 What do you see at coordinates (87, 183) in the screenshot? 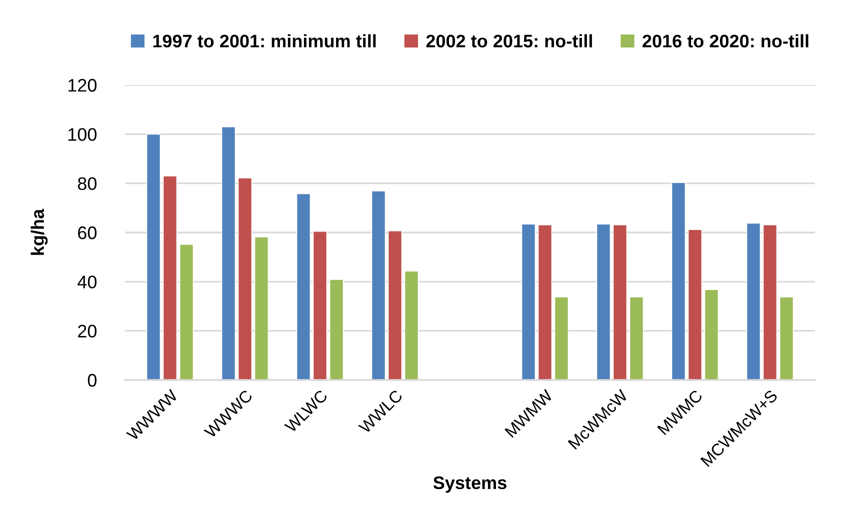
I see `y-tick-label: 80` at bounding box center [87, 183].